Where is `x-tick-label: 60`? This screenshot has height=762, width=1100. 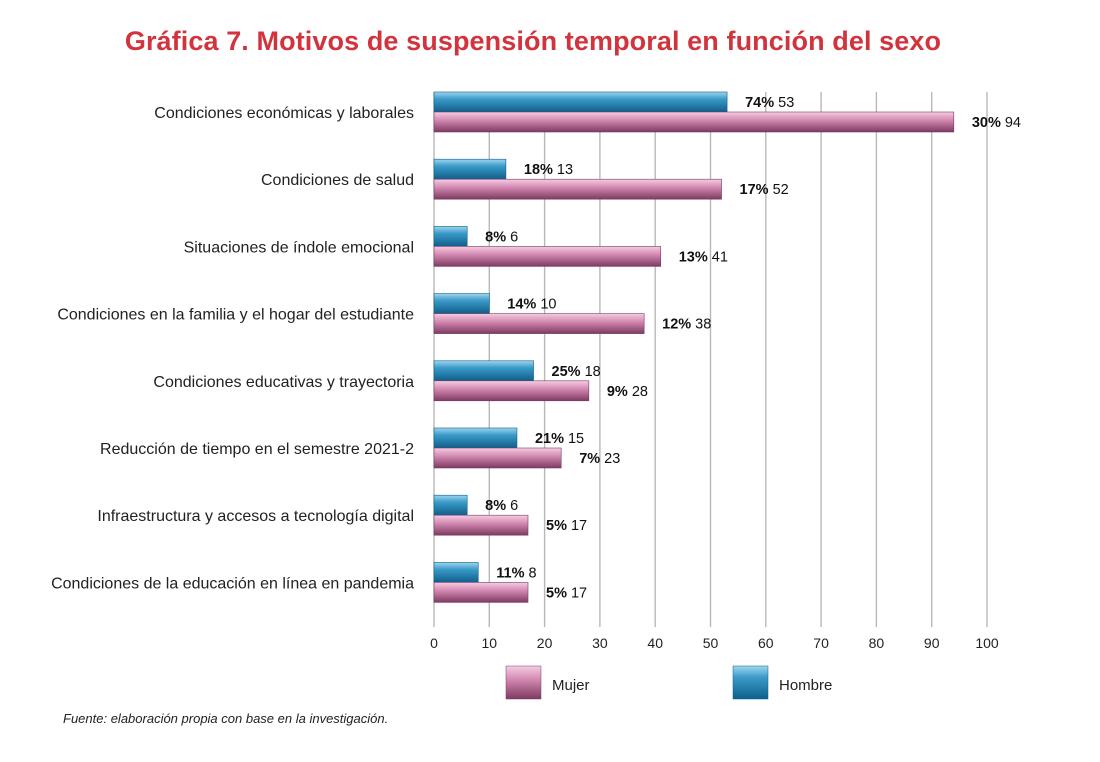 x-tick-label: 60 is located at coordinates (766, 643).